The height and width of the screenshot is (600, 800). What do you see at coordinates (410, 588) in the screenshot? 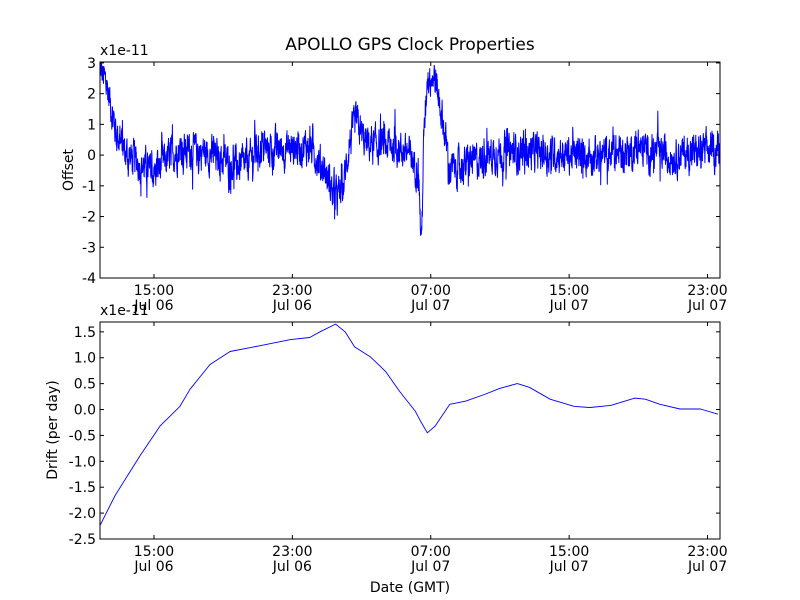
I see `x-axis-label: Date (GMT)` at bounding box center [410, 588].